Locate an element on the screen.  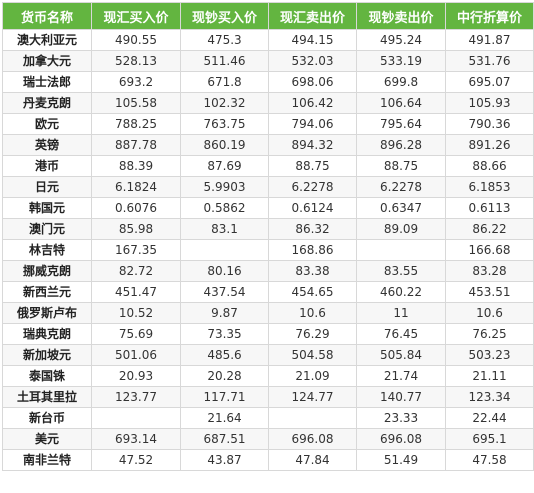
boc-conversion-cell: 531.76 is located at coordinates (489, 61).